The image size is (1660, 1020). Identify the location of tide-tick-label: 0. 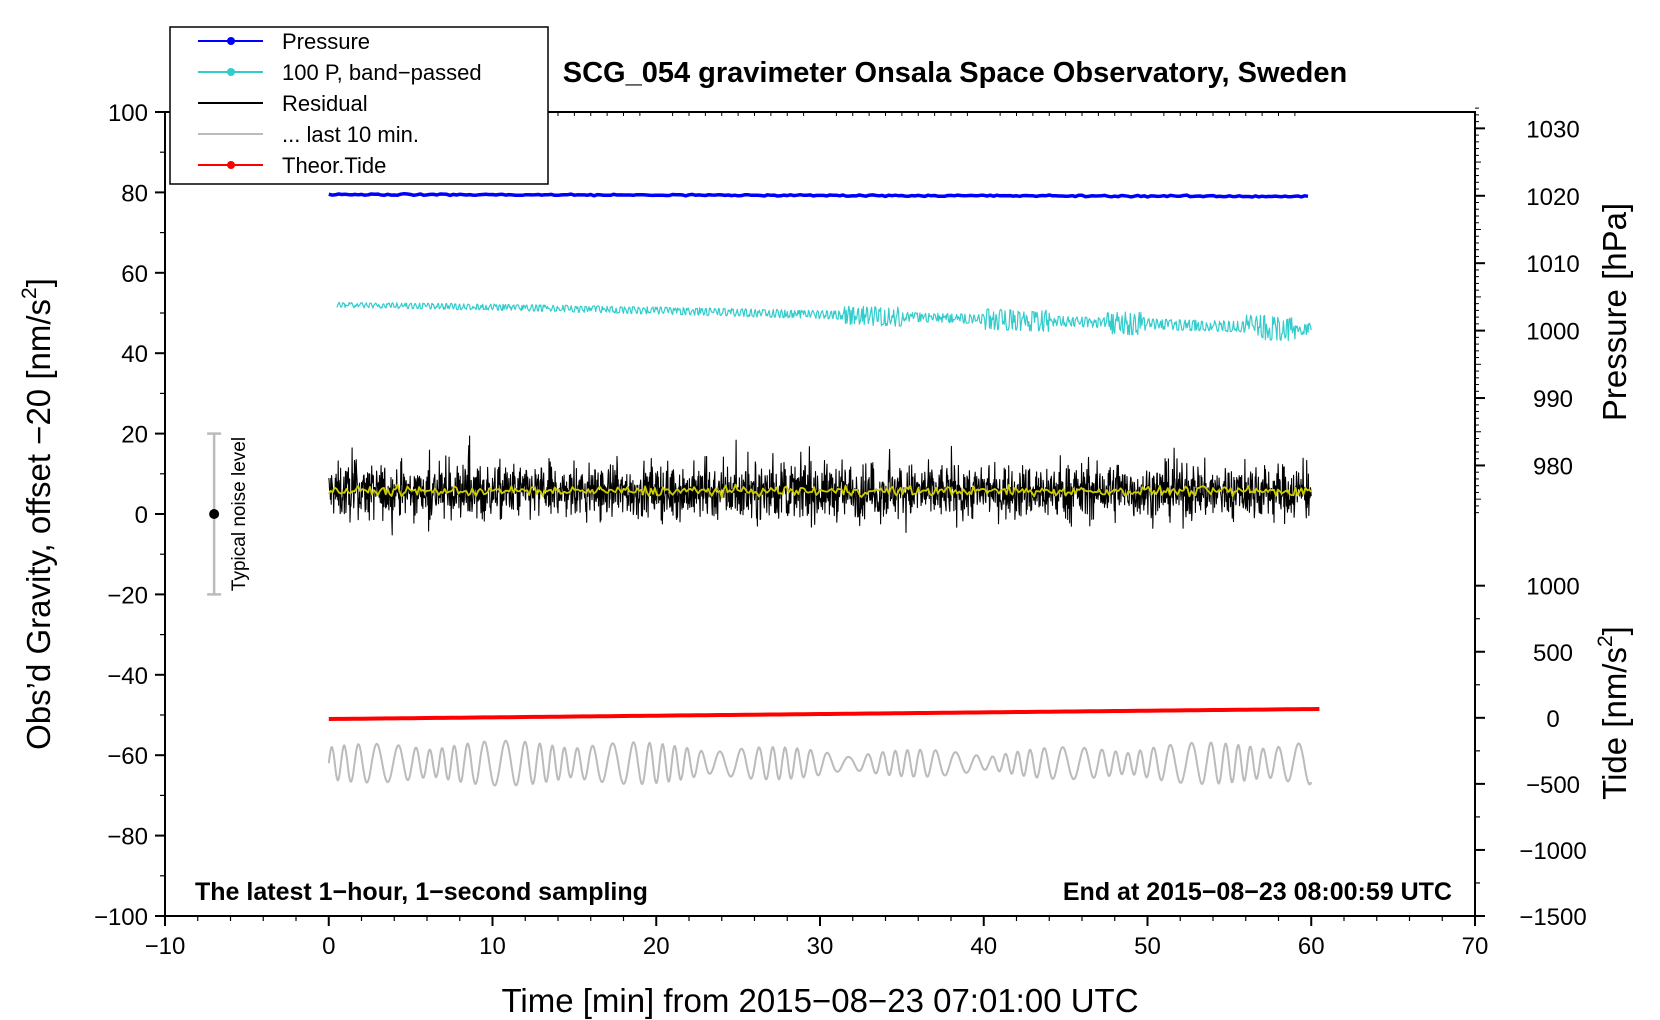
(1552, 719).